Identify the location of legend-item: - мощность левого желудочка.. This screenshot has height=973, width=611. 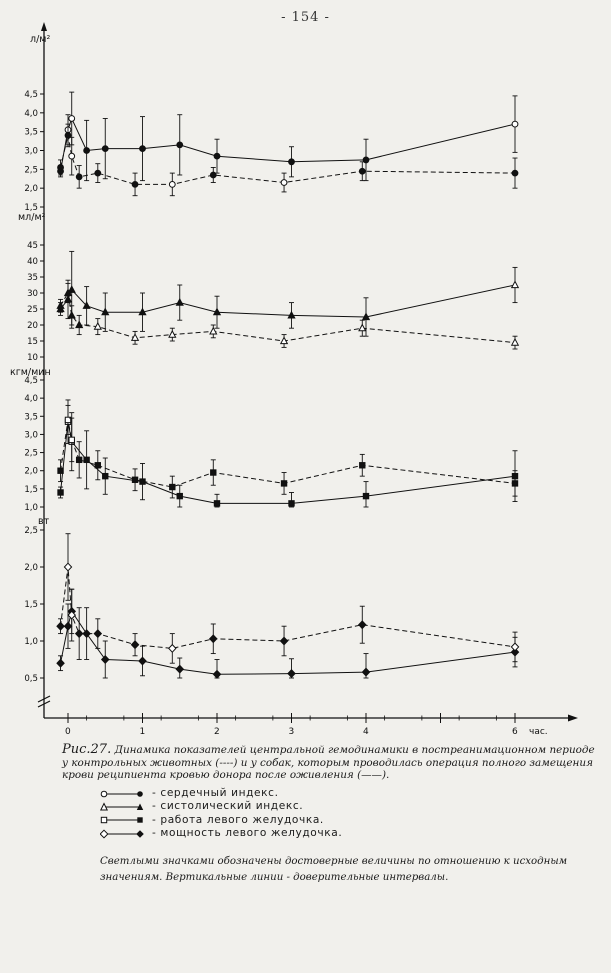
(270, 833).